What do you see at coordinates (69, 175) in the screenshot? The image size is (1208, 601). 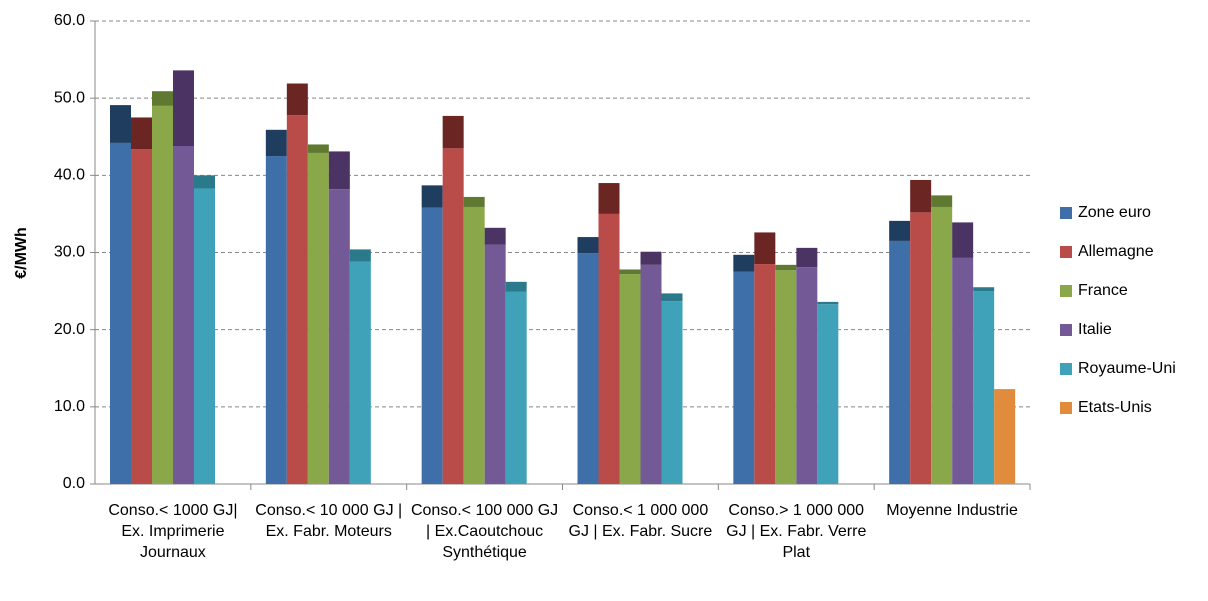 I see `y-tick-label: 40.0` at bounding box center [69, 175].